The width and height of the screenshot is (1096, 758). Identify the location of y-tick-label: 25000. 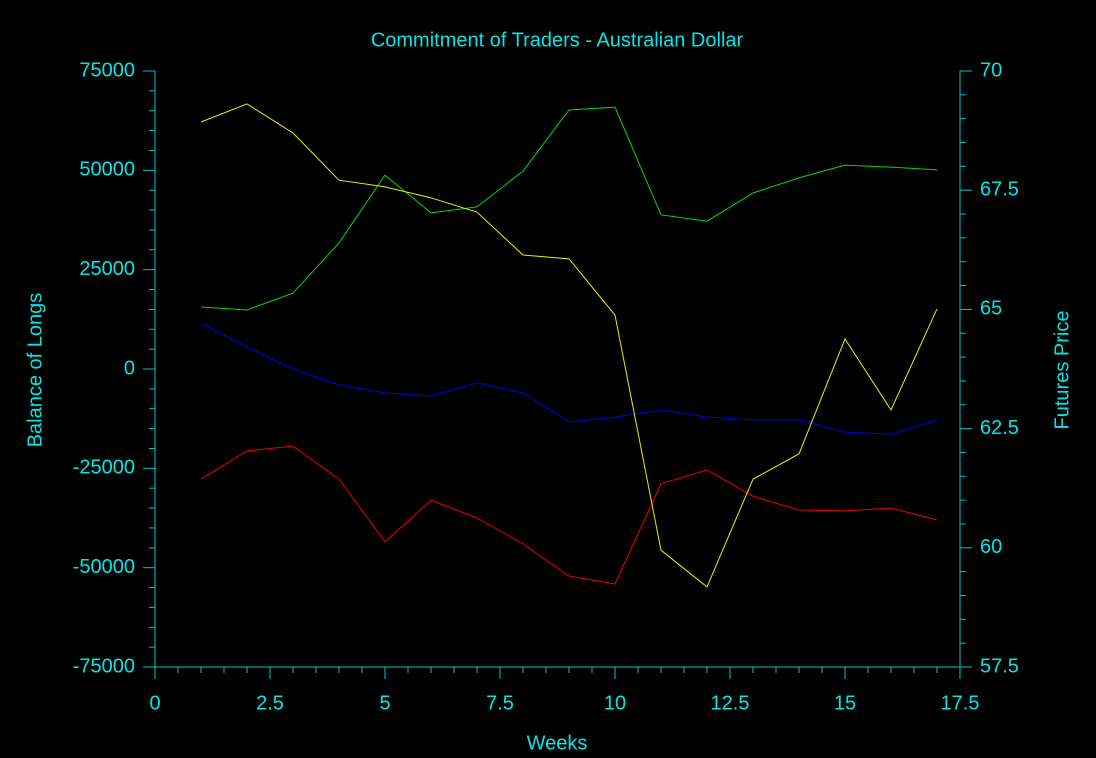
(107, 269).